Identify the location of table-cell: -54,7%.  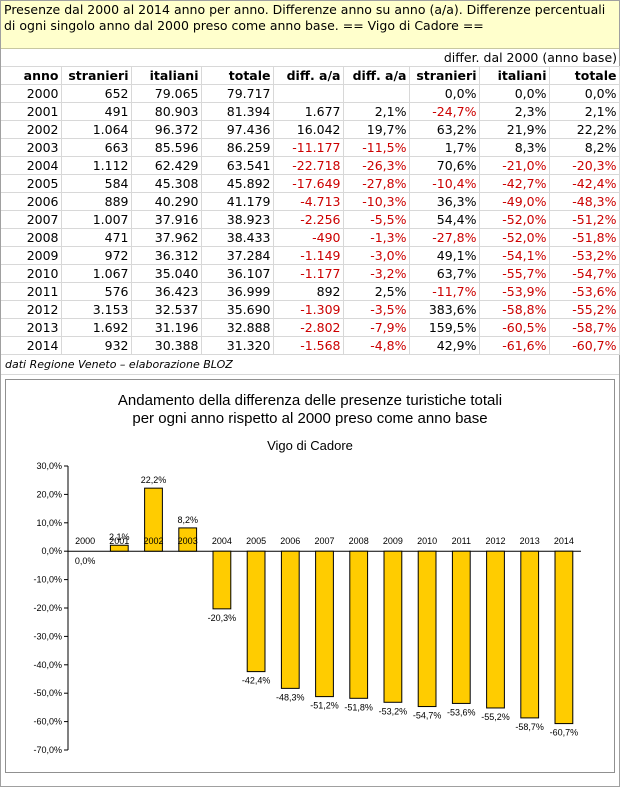
(584, 273).